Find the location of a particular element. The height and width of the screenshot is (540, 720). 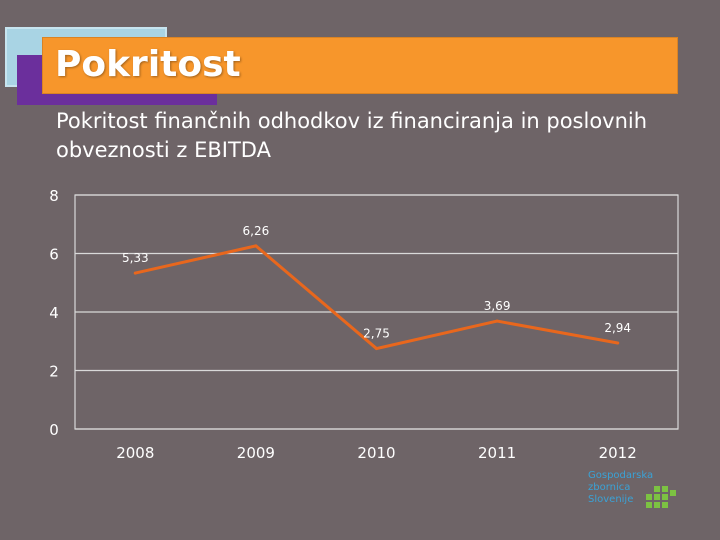

logo-mark-icon is located at coordinates (661, 497).